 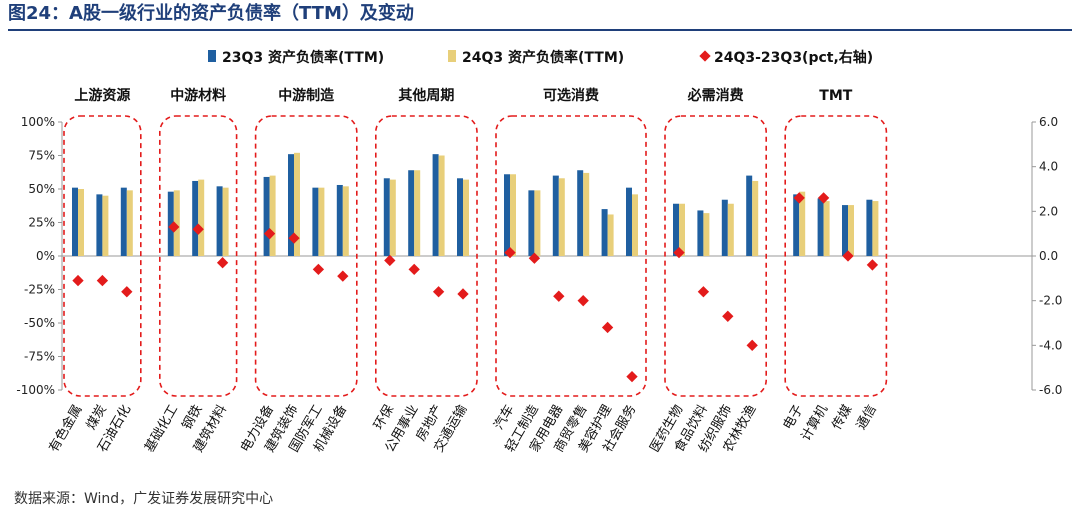 I want to click on group-label: TMT, so click(x=835, y=96).